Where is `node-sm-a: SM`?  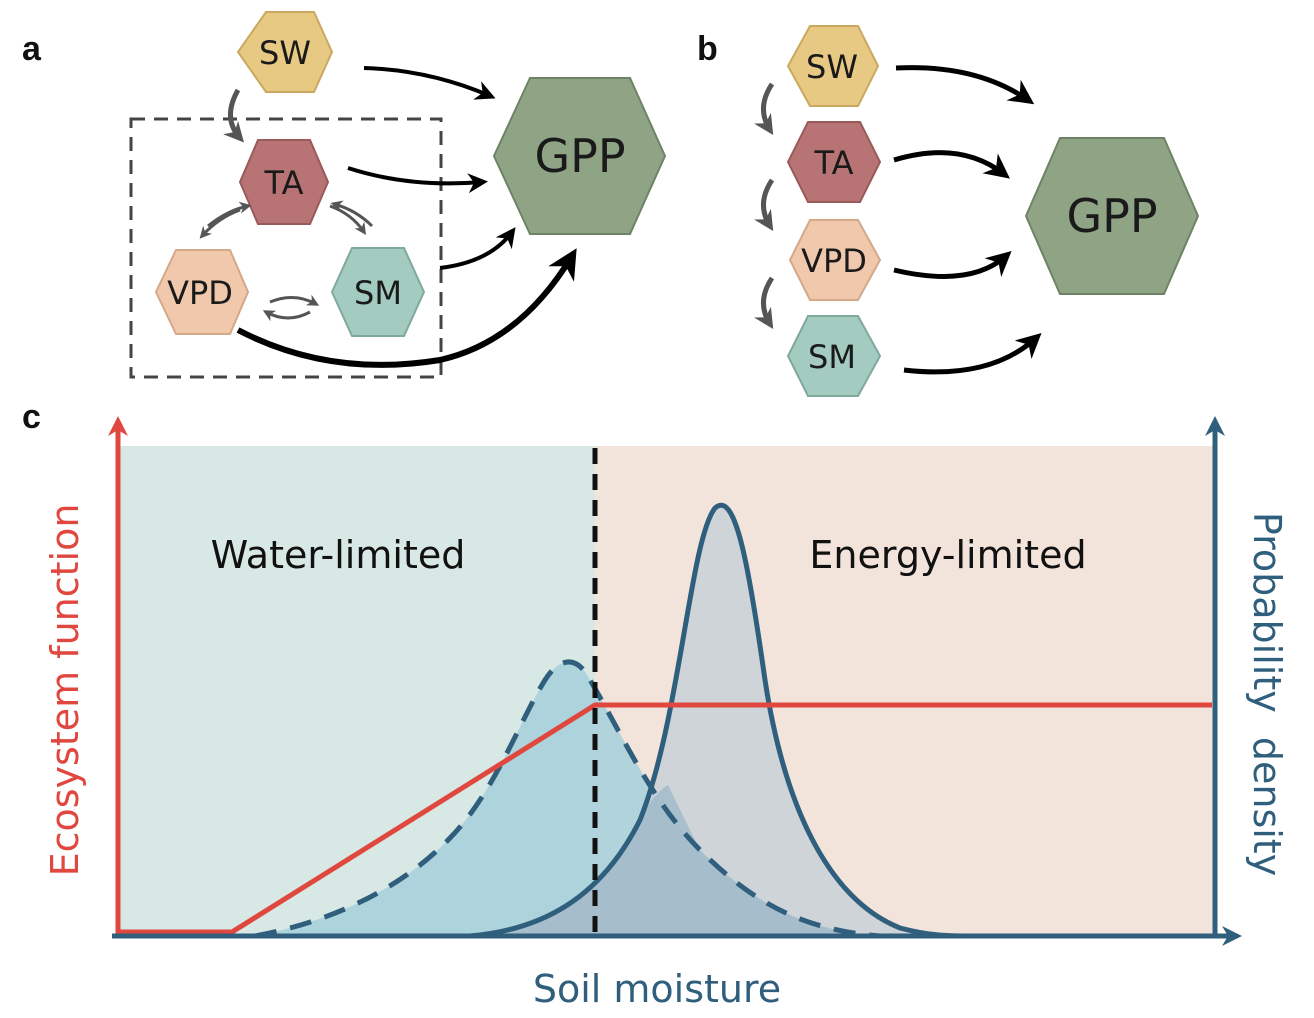 node-sm-a: SM is located at coordinates (378, 292).